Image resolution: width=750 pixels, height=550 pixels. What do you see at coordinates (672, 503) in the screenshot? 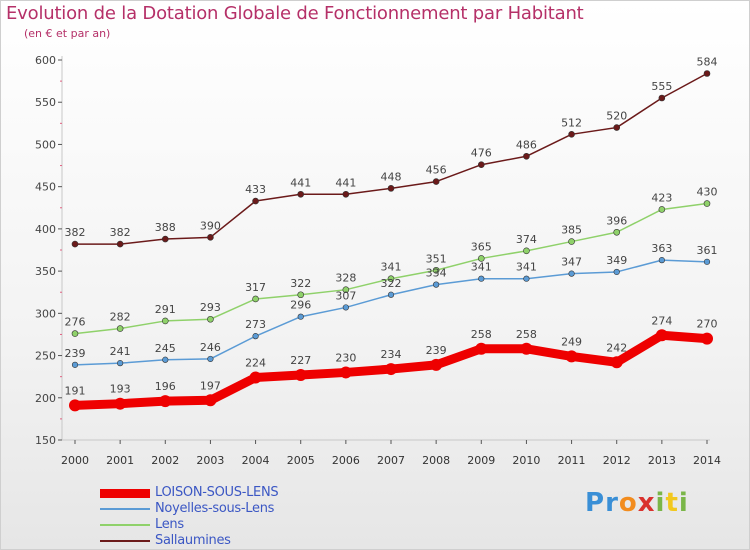
I see `logo-letter: t` at bounding box center [672, 503].